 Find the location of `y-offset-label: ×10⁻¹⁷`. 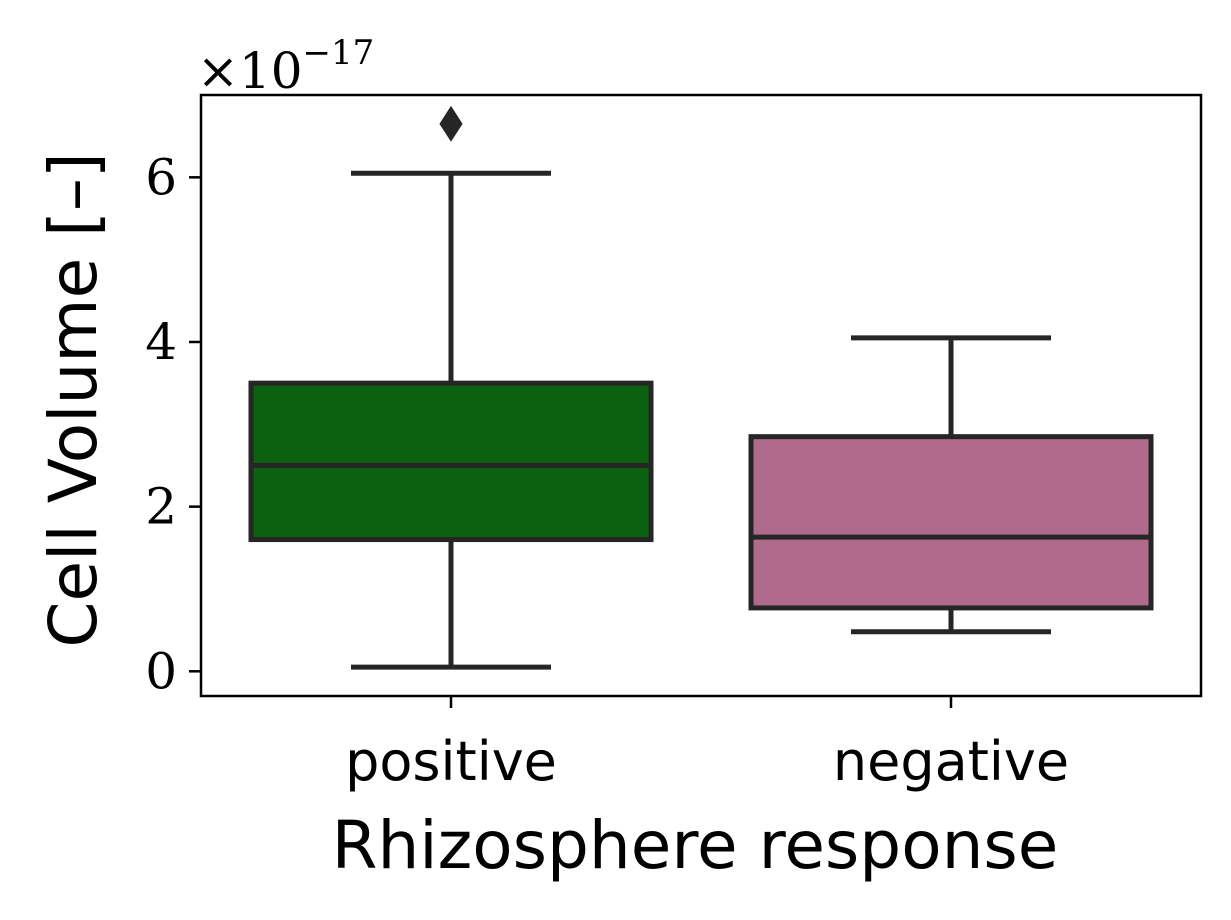

y-offset-label: ×10⁻¹⁷ is located at coordinates (285, 66).